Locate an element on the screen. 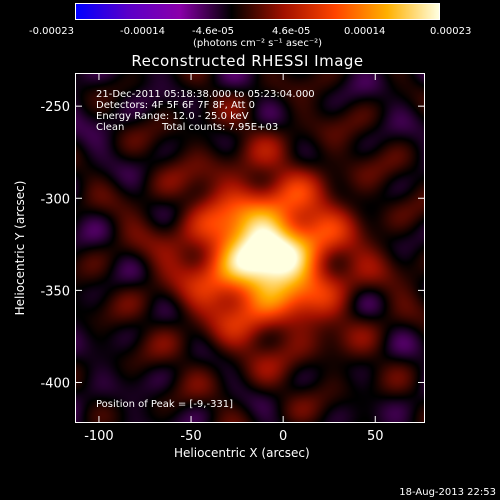 This screenshot has width=500, height=500. colorbar-tick-label: 0.00023 is located at coordinates (451, 31).